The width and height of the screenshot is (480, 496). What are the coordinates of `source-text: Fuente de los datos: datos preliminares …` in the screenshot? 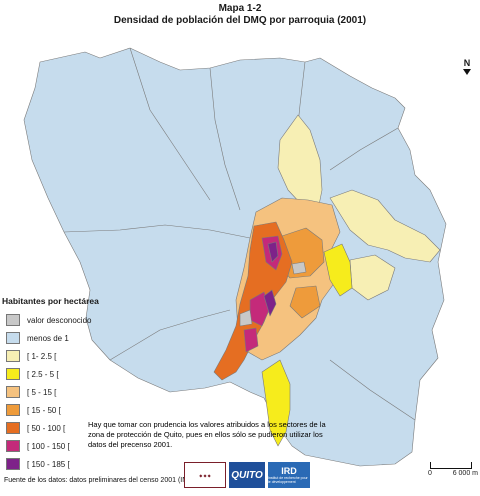 It's located at (102, 480).